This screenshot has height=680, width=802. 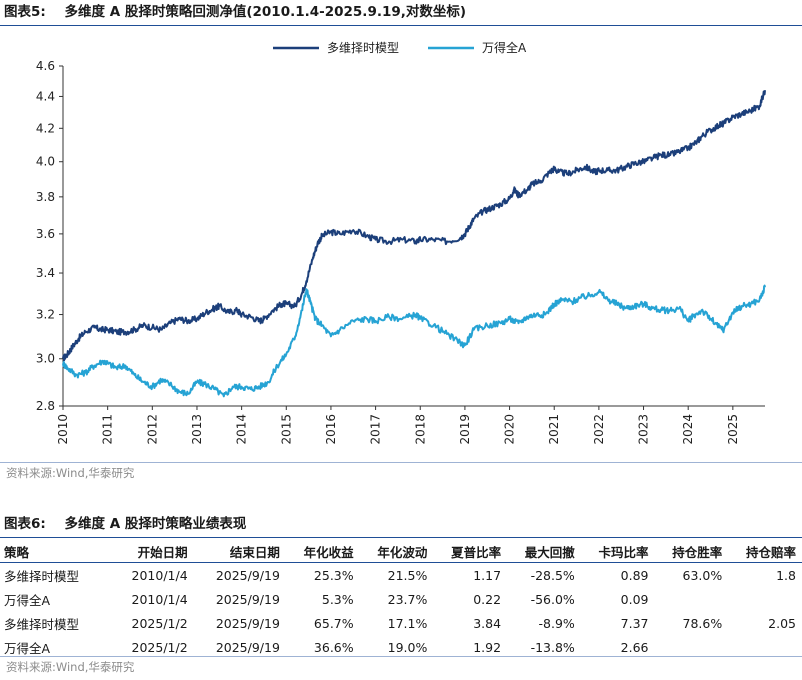 I want to click on table-cell: 0.22, so click(x=487, y=599).